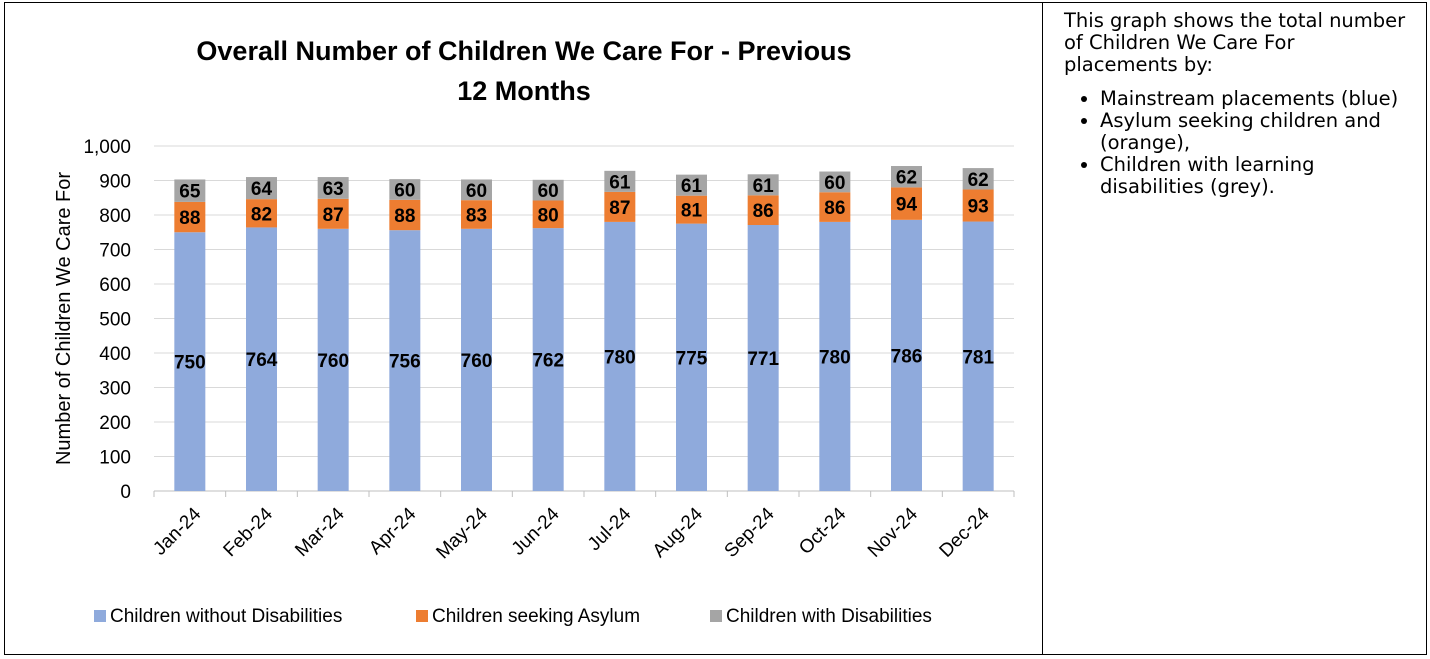  Describe the element at coordinates (392, 530) in the screenshot. I see `x-tick-label: Apr-24` at that location.